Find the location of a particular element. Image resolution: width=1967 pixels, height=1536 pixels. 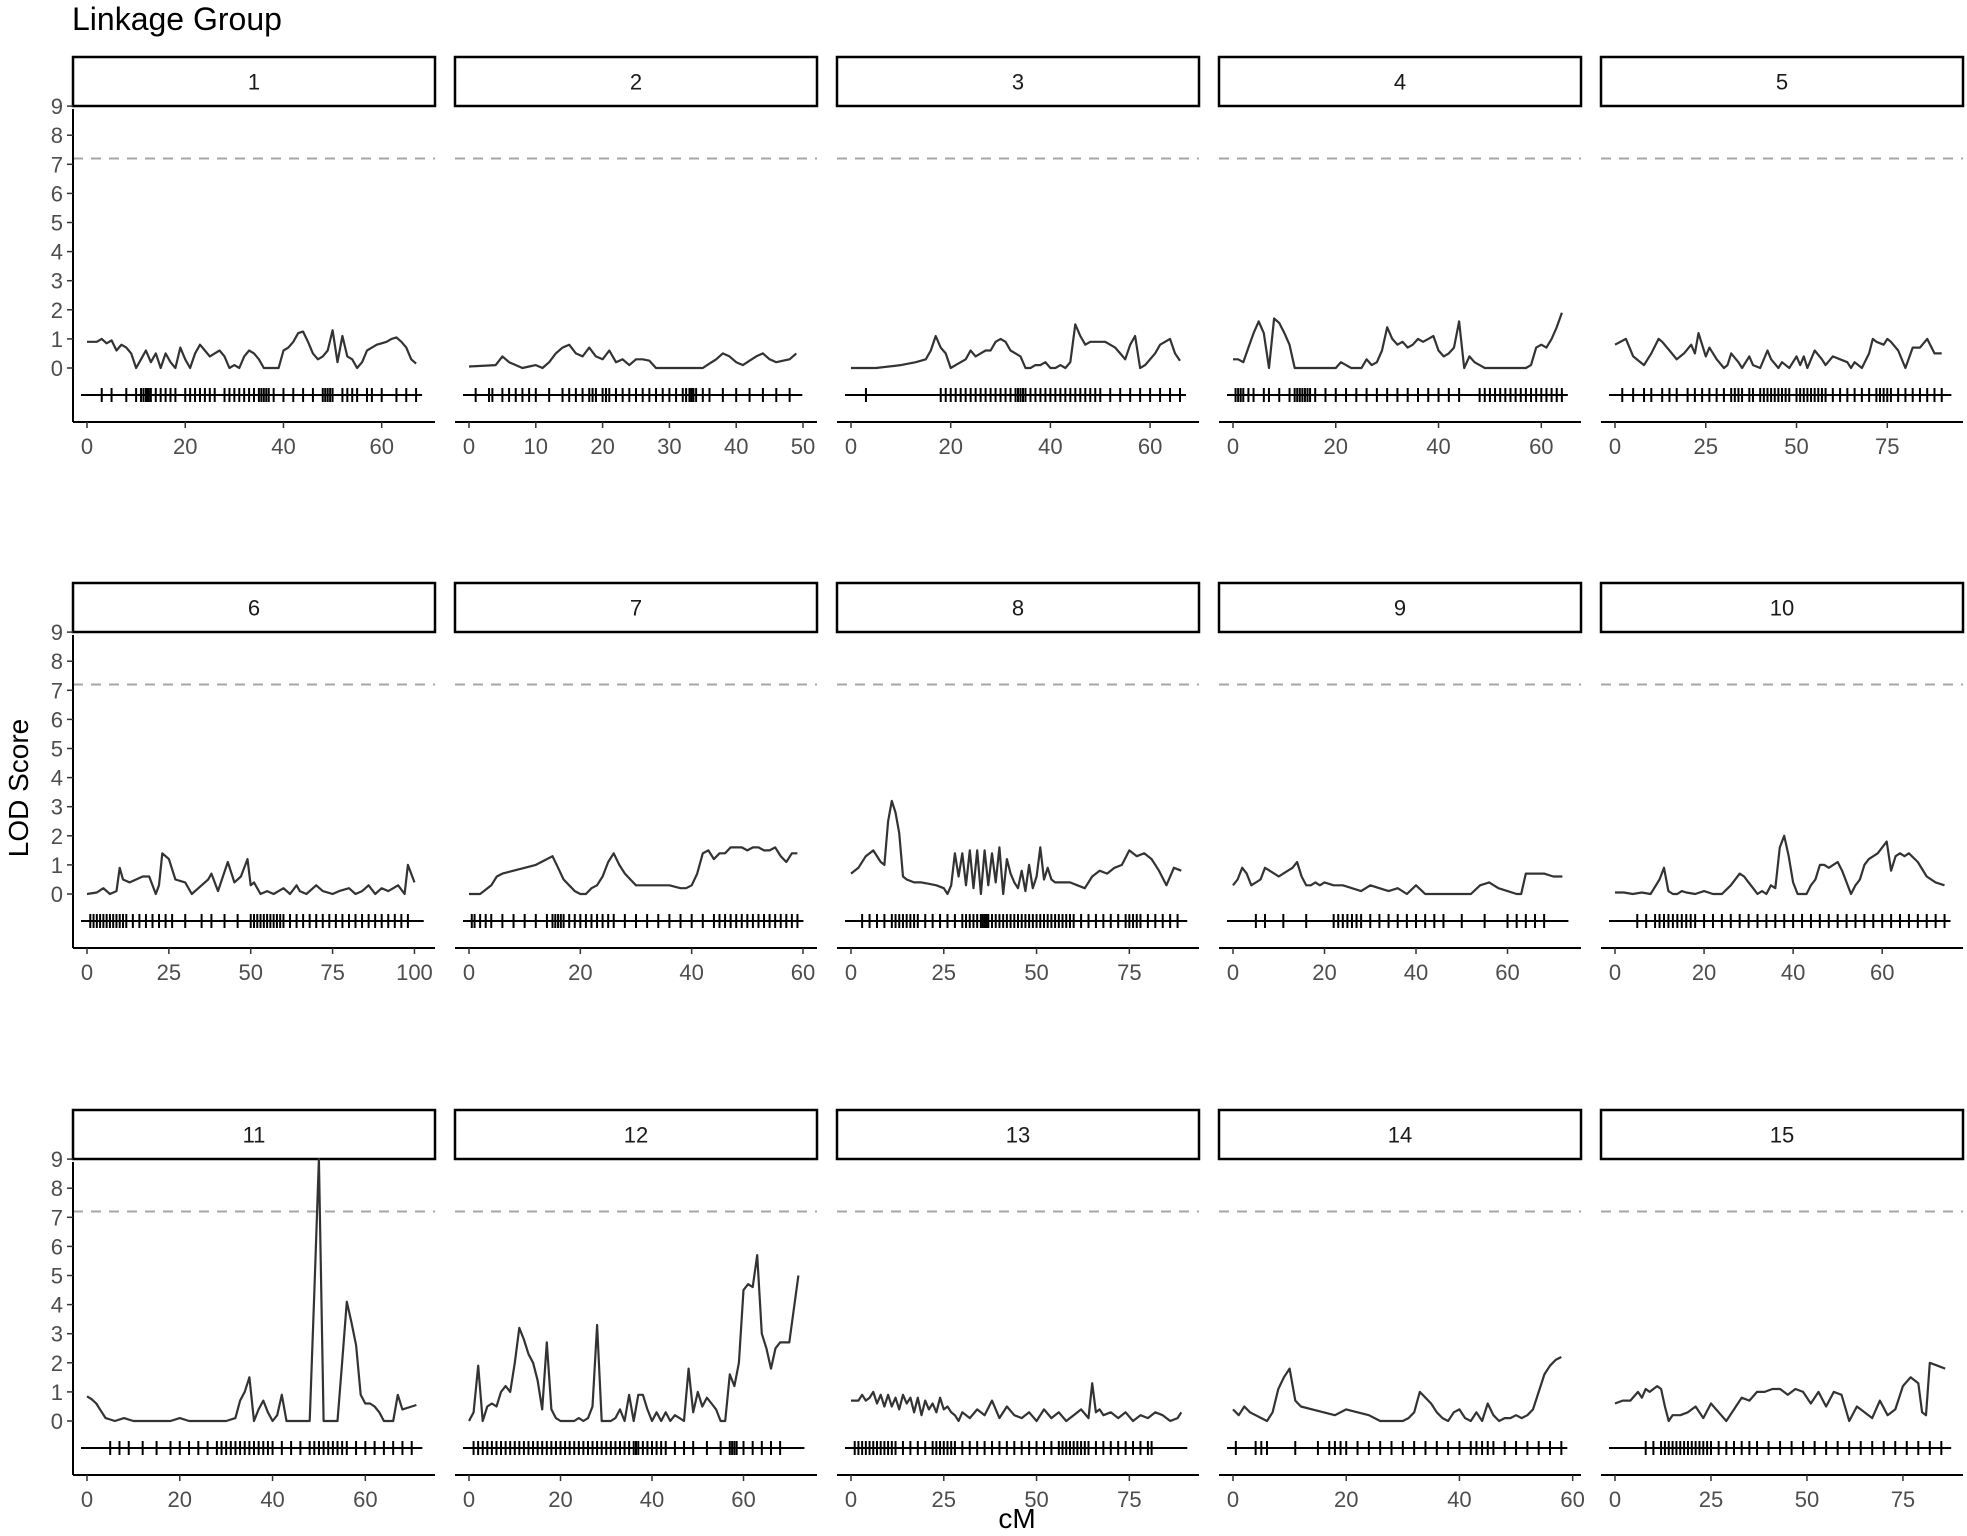

facet-panel-12: 12 0 20 40 60 is located at coordinates (636, 1310).